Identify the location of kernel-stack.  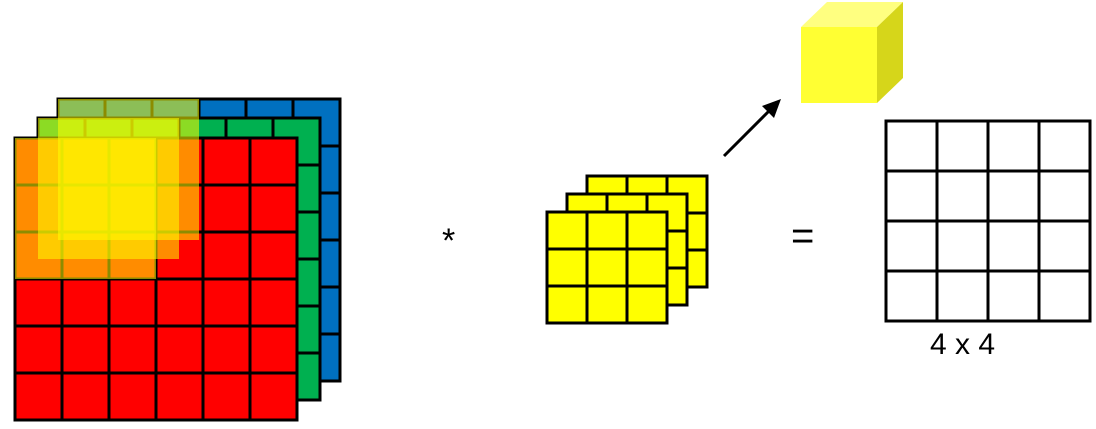
(627, 249).